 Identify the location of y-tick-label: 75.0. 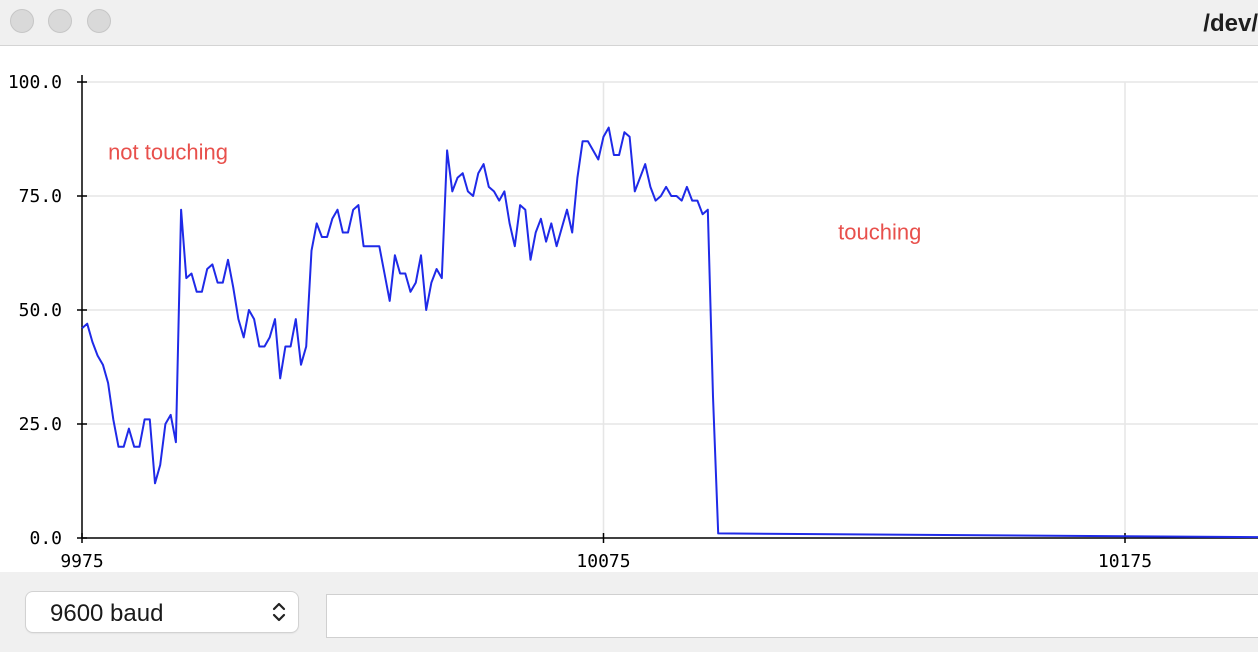
(40, 196).